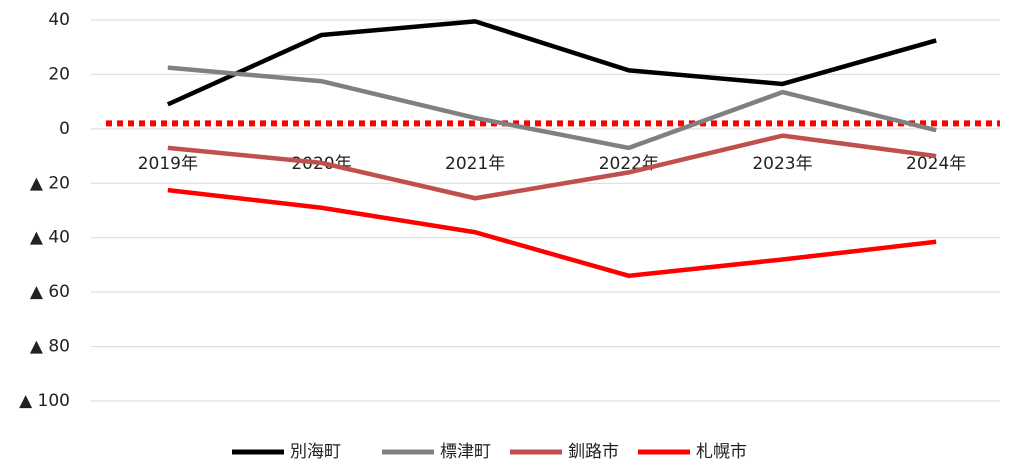 The width and height of the screenshot is (1017, 465). What do you see at coordinates (286, 452) in the screenshot?
I see `legend-item: 別海町` at bounding box center [286, 452].